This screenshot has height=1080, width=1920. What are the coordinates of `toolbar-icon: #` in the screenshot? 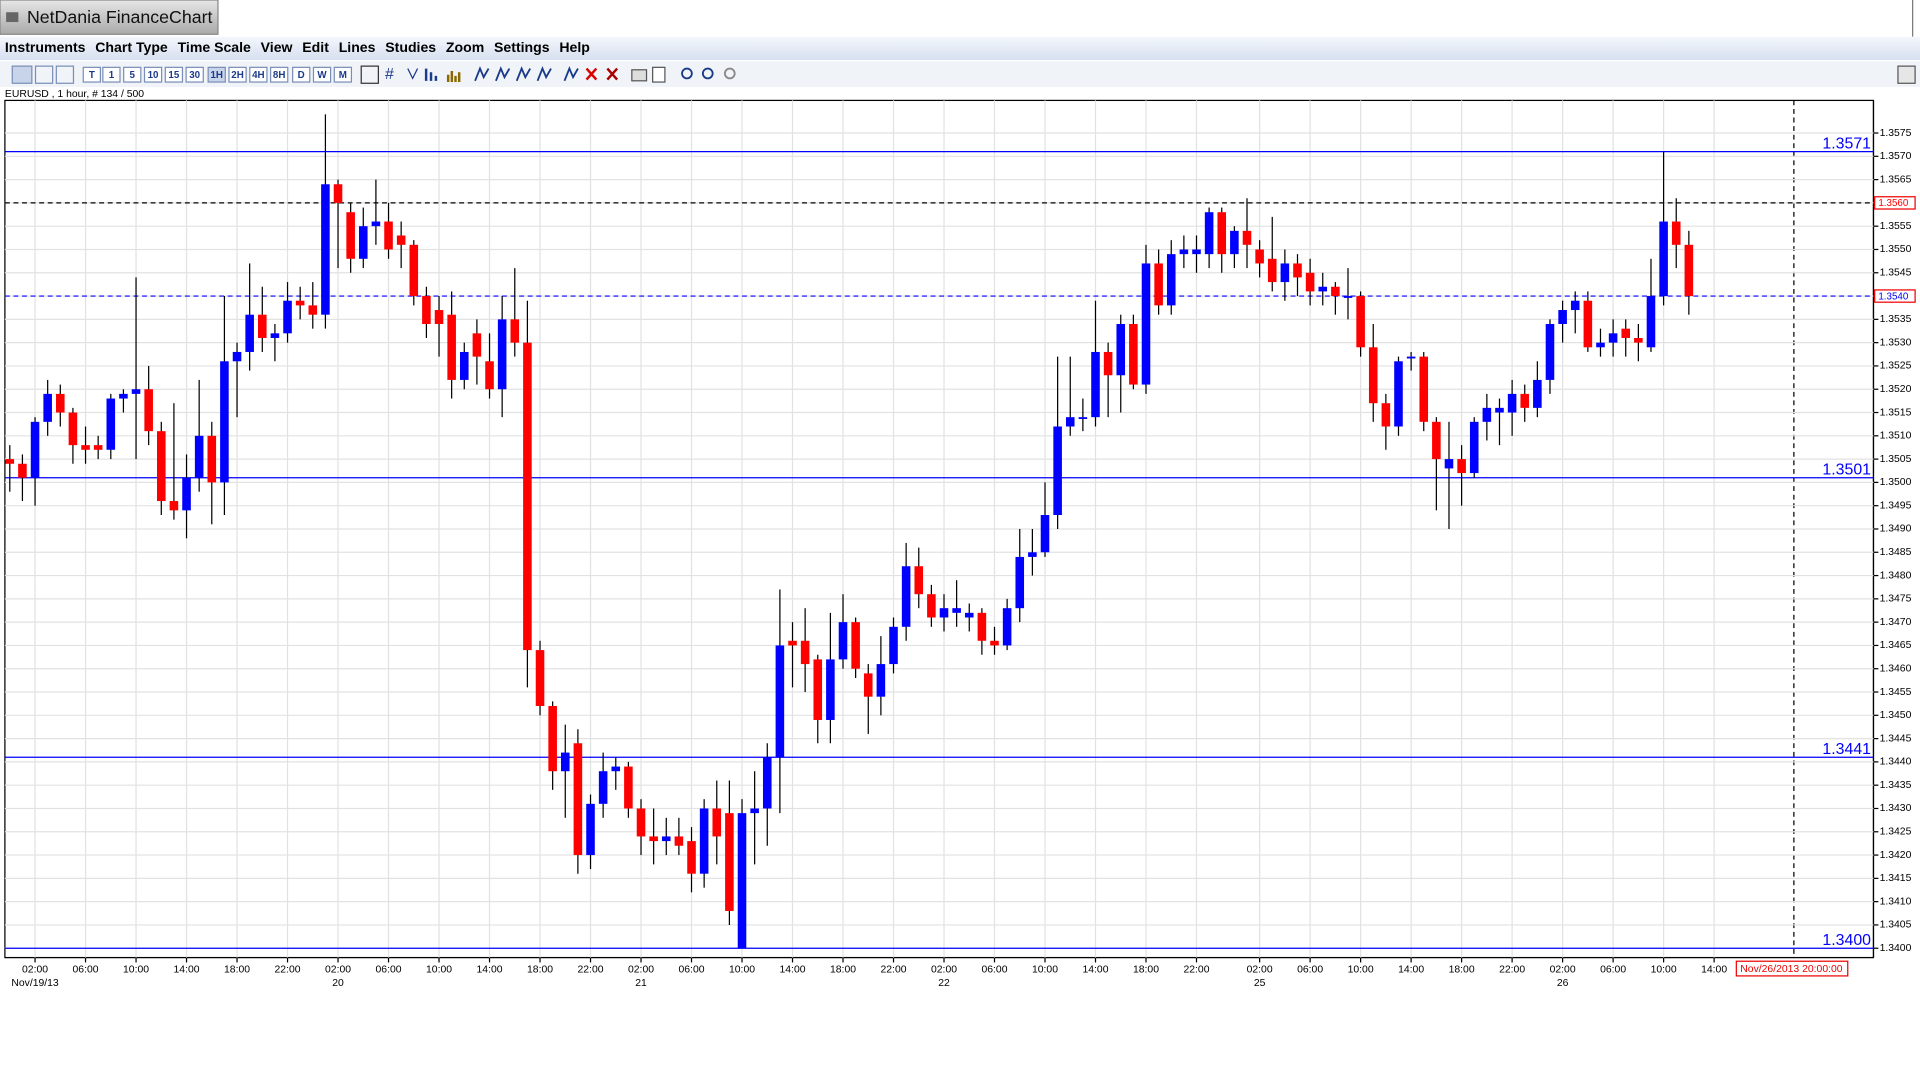 It's located at (389, 74).